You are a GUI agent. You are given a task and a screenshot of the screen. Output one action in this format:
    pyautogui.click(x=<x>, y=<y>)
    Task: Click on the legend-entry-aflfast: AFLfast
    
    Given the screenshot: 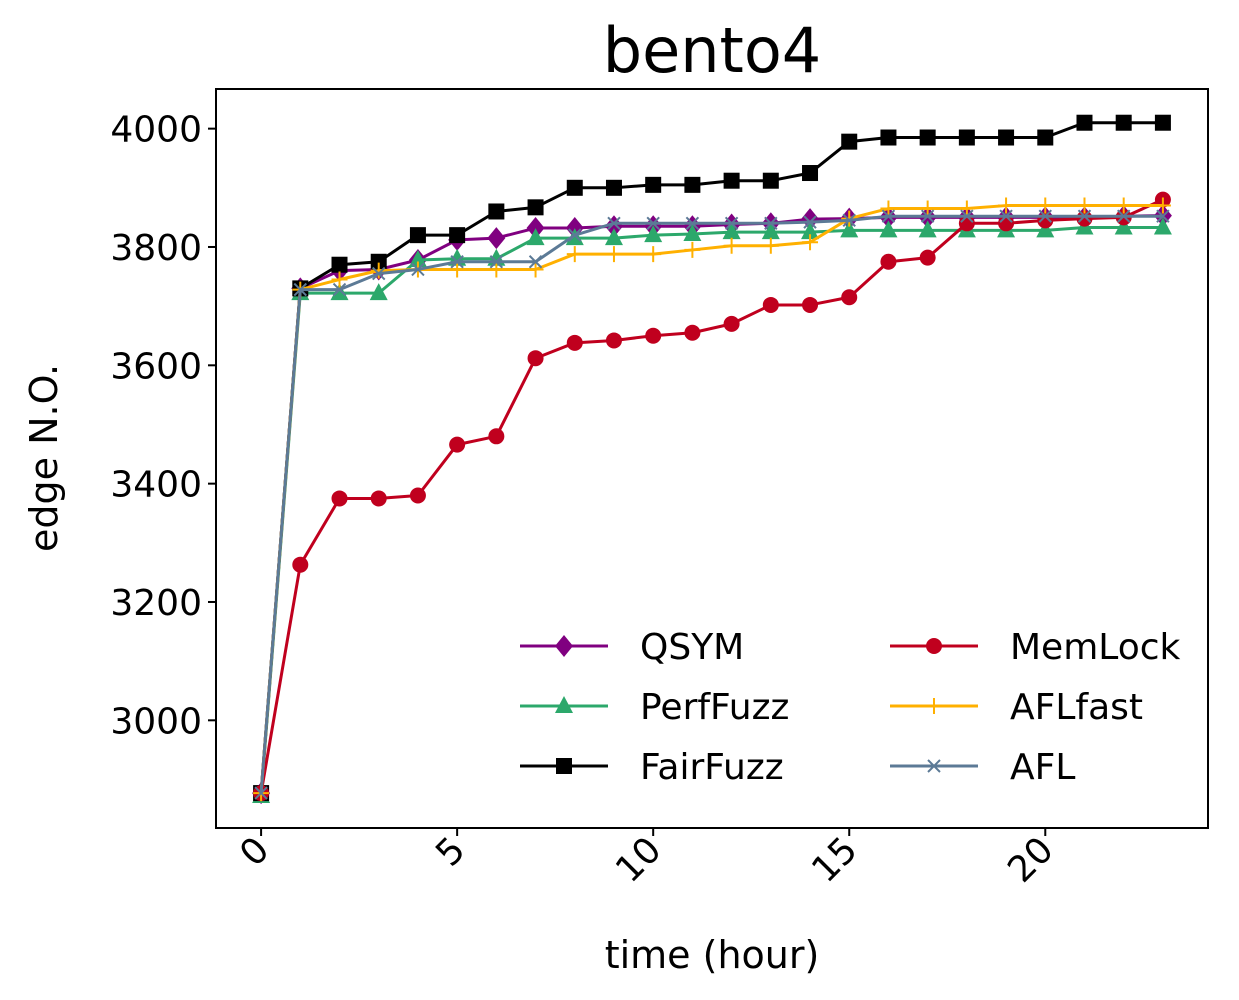 What is the action you would take?
    pyautogui.click(x=1016, y=707)
    